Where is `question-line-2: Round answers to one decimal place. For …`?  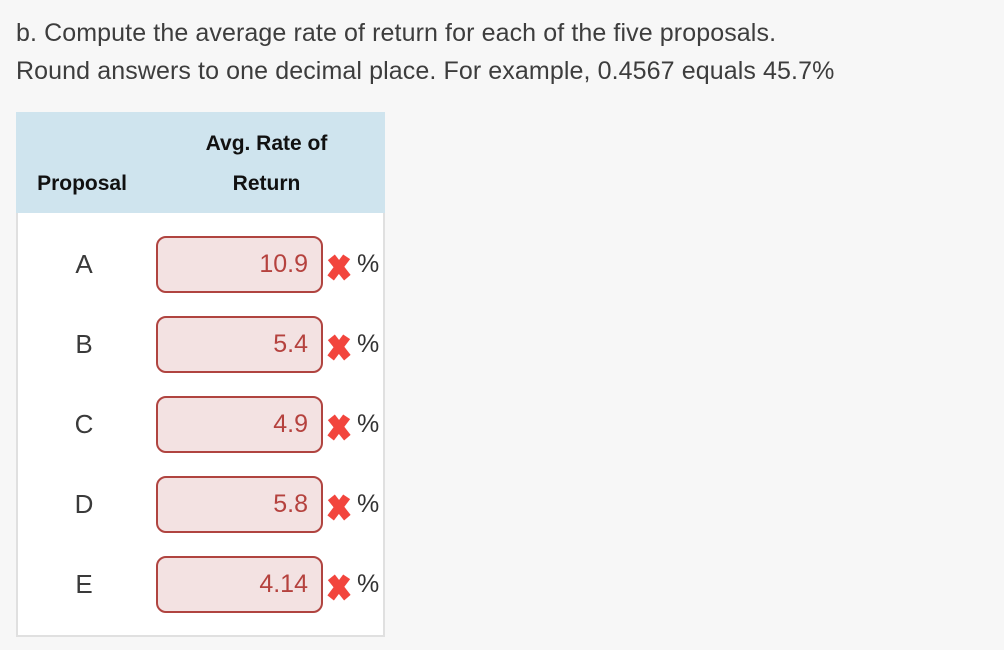 question-line-2: Round answers to one decimal place. For … is located at coordinates (425, 71).